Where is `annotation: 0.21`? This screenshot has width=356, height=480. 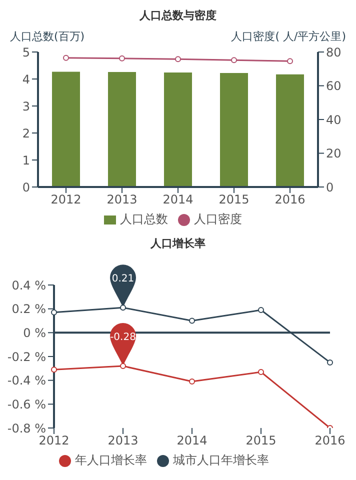 annotation: 0.21 is located at coordinates (123, 279).